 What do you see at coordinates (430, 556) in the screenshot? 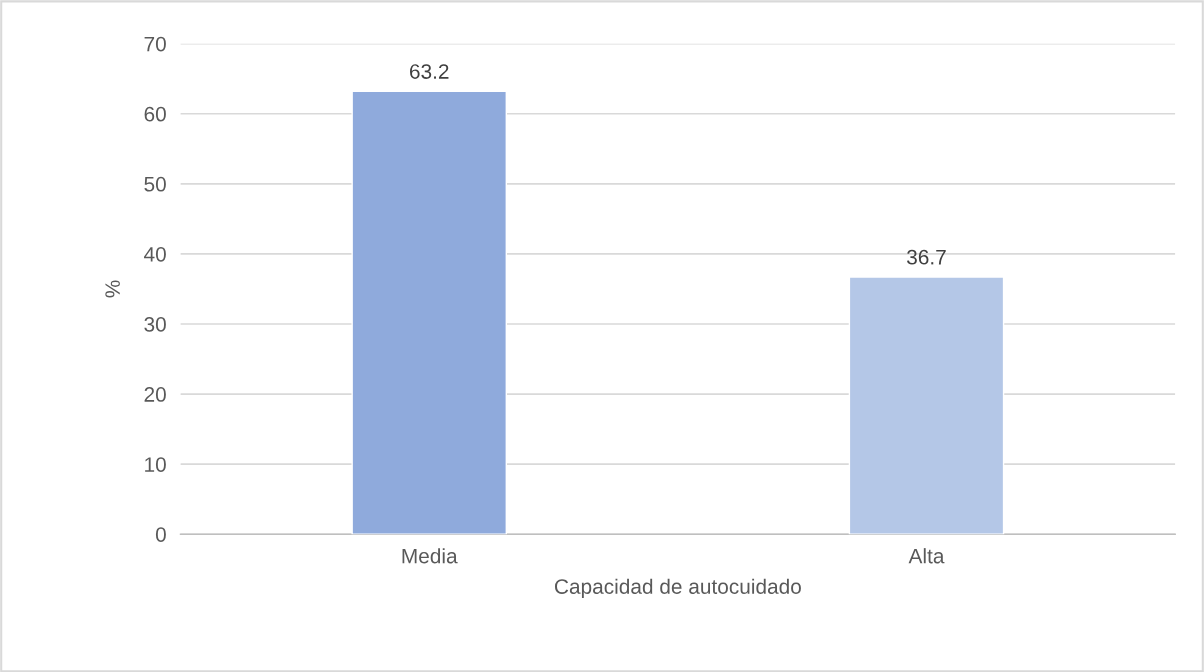
I see `x-tick-label: Media` at bounding box center [430, 556].